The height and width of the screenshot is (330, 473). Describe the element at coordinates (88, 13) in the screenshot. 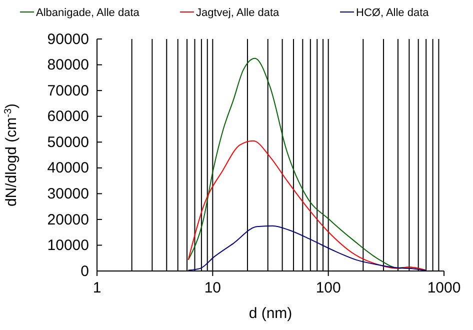

I see `legend-label: Albanigade, Alle data` at that location.